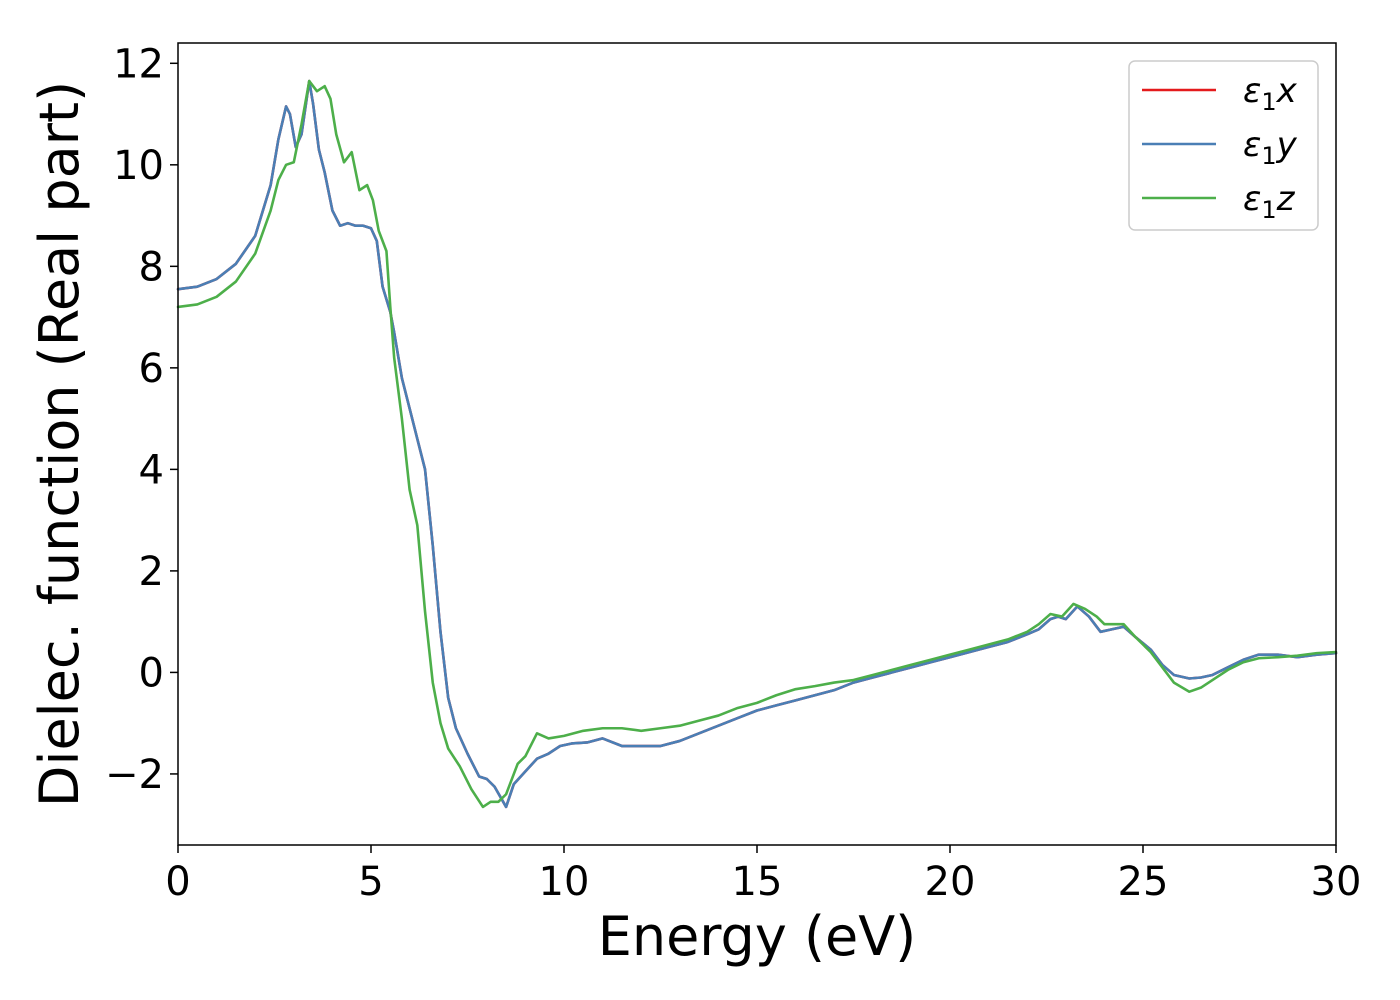 This screenshot has width=1400, height=1000. What do you see at coordinates (138, 166) in the screenshot?
I see `y-tick-label: 10` at bounding box center [138, 166].